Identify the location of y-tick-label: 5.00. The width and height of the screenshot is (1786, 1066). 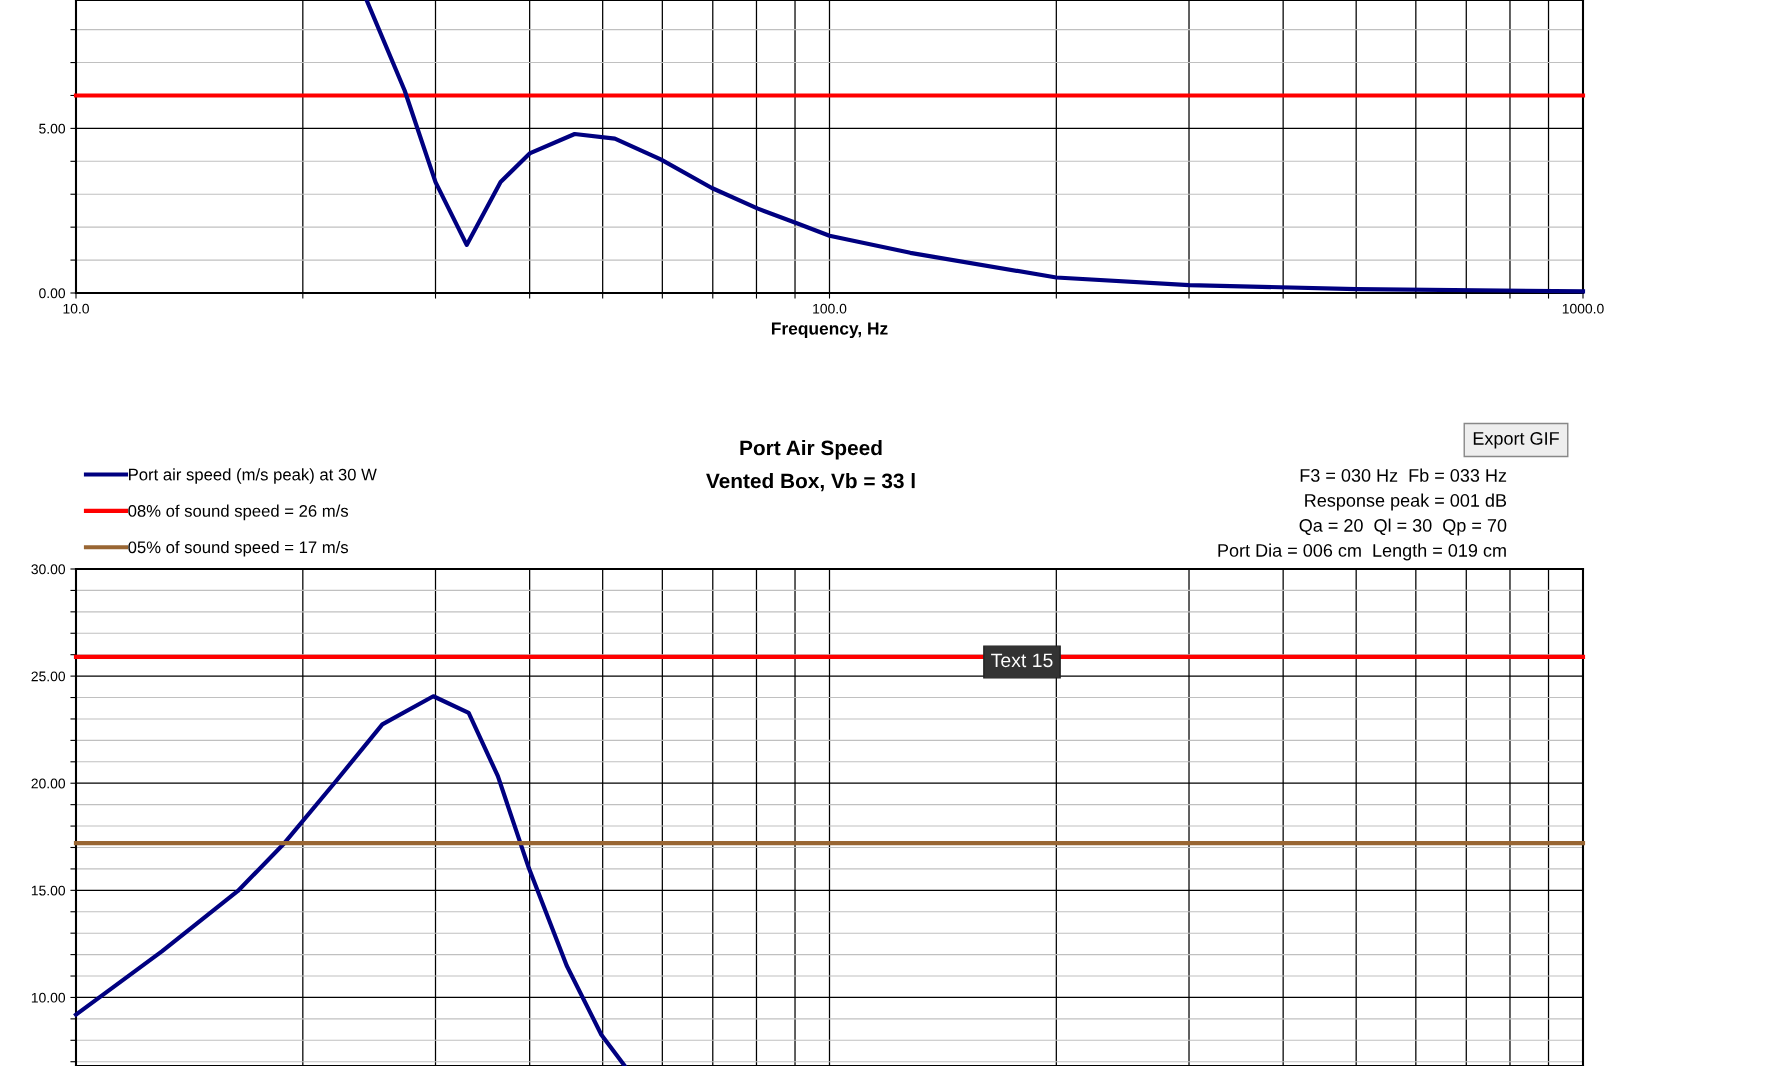
(52, 128).